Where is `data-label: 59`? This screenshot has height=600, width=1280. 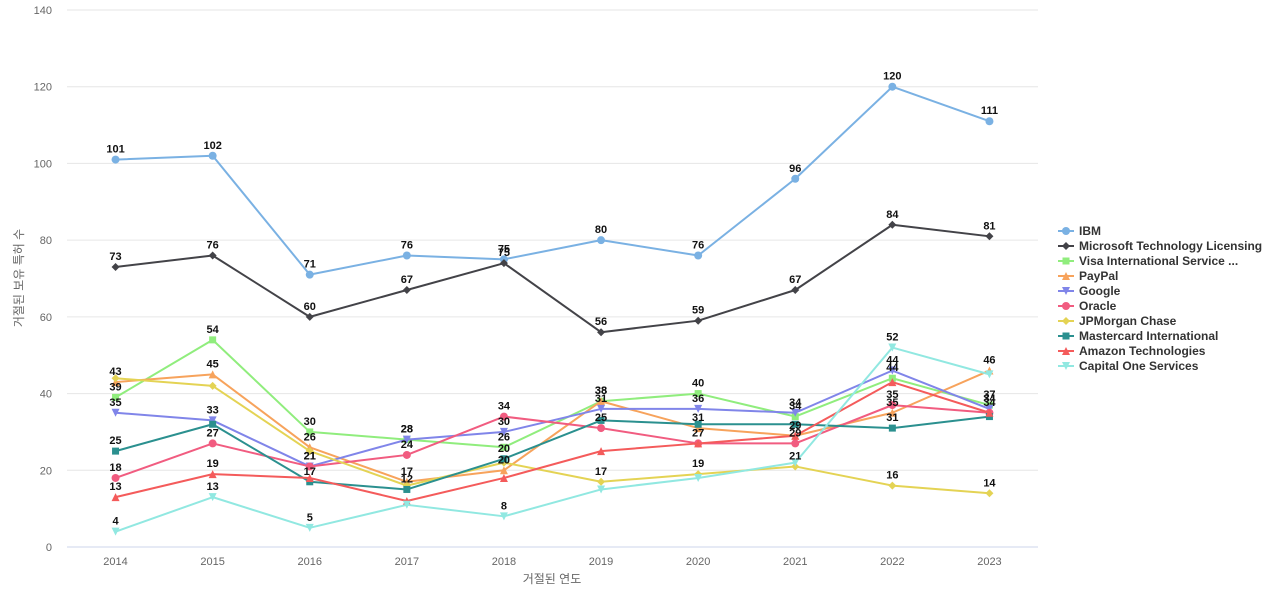
data-label: 59 is located at coordinates (698, 311).